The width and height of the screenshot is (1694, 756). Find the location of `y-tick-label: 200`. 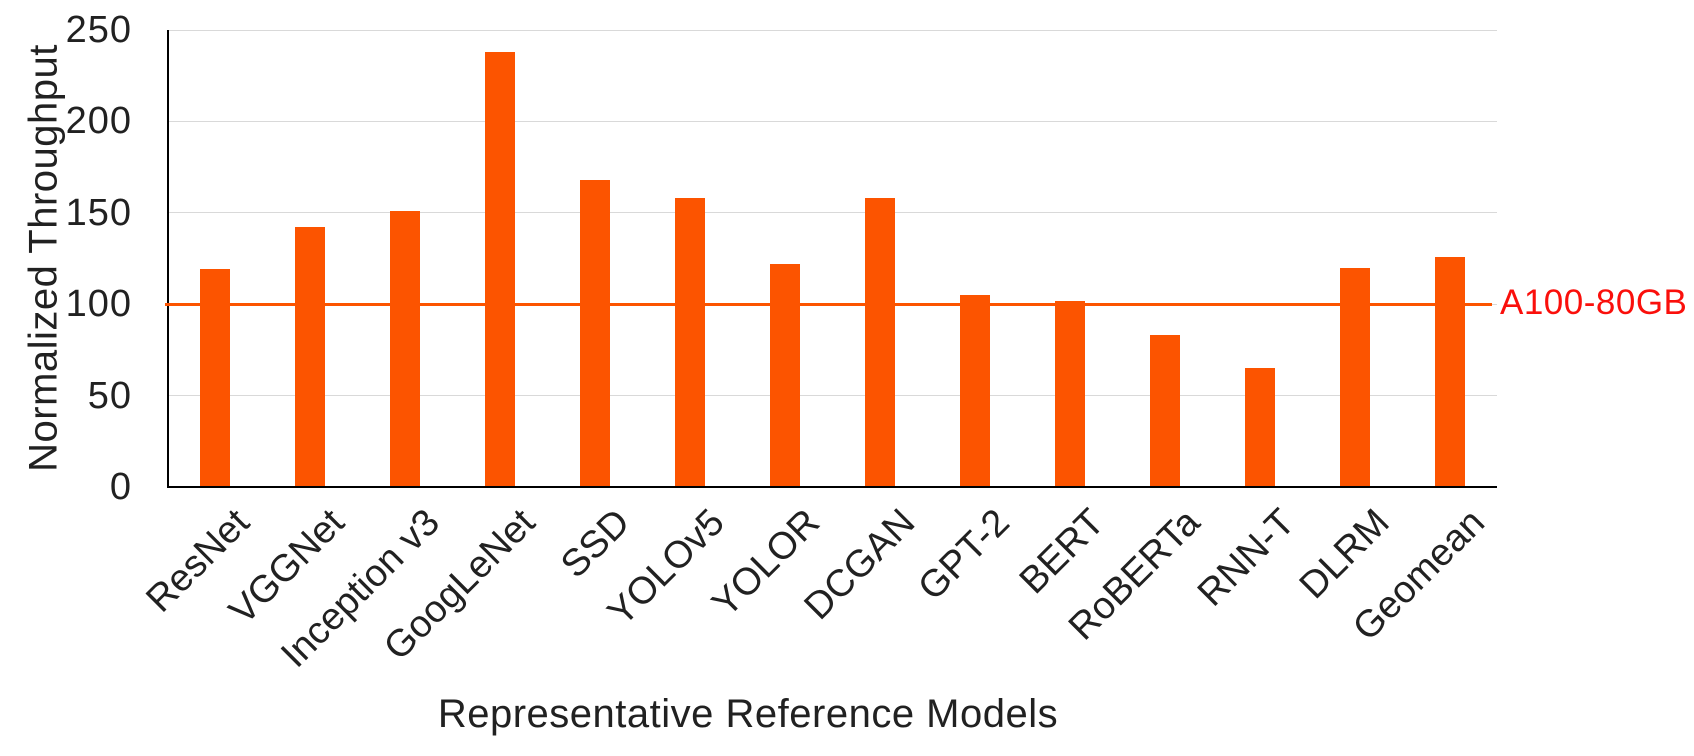

y-tick-label: 200 is located at coordinates (98, 121).